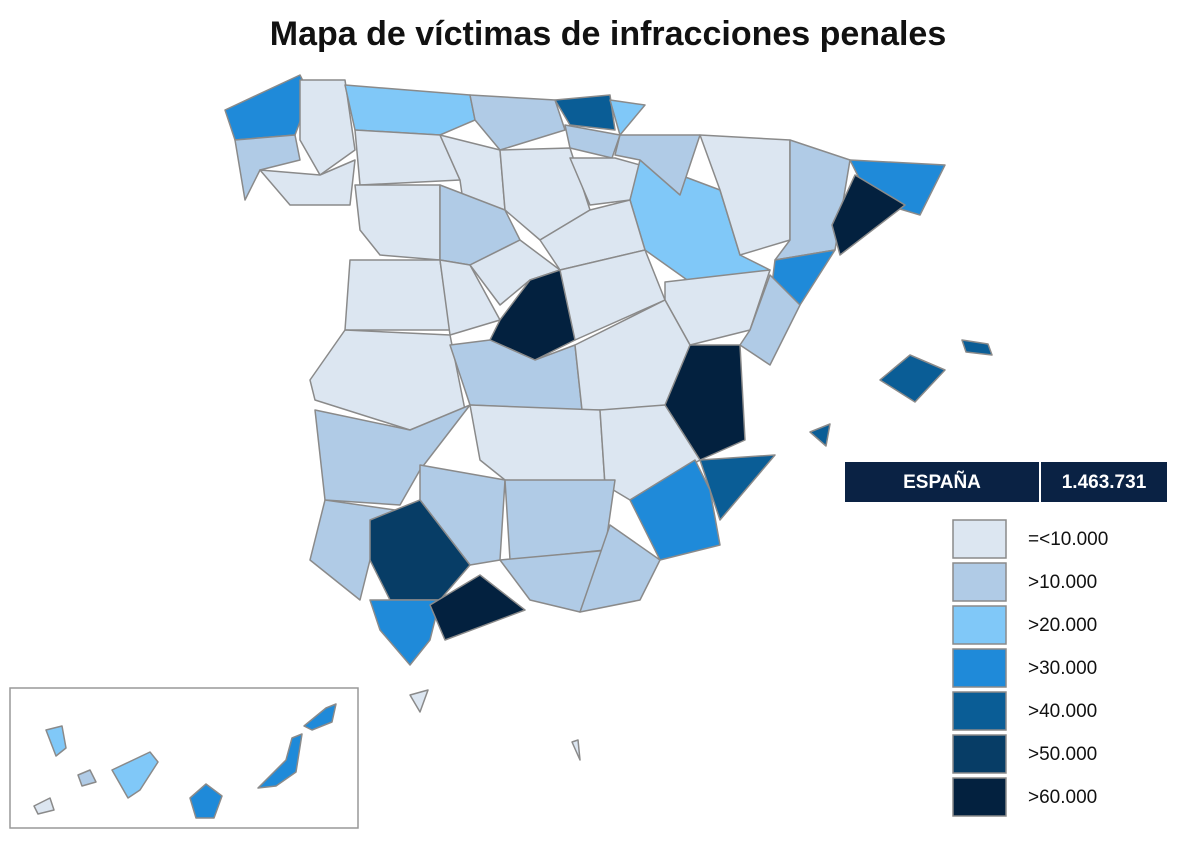 The image size is (1200, 849). What do you see at coordinates (1068, 539) in the screenshot?
I see `legend-label: =<10.000` at bounding box center [1068, 539].